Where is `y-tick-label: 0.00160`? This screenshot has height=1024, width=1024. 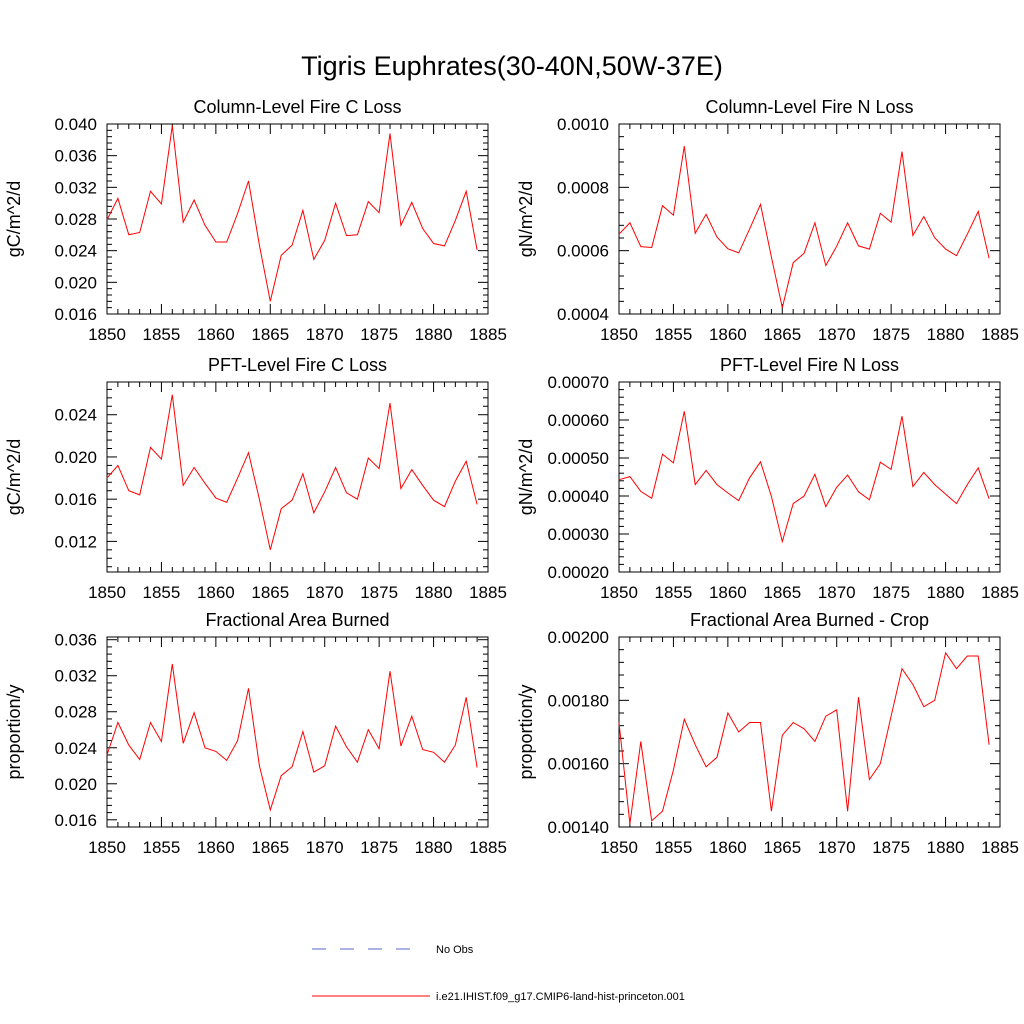
y-tick-label: 0.00160 is located at coordinates (578, 764).